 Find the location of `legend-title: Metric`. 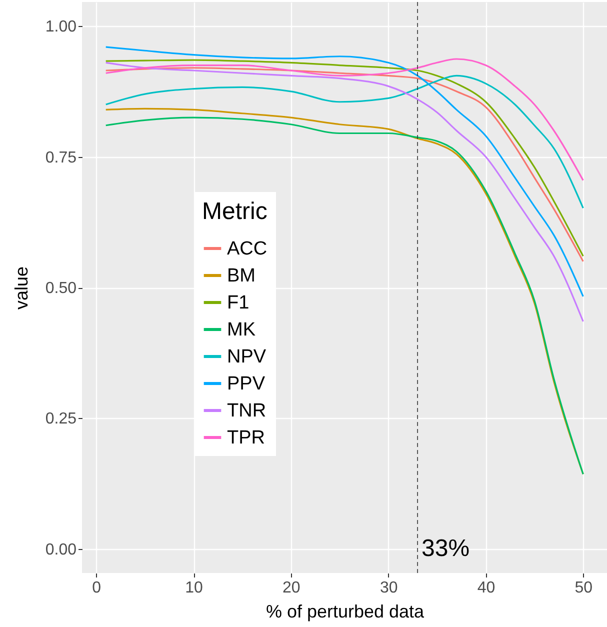

legend-title: Metric is located at coordinates (235, 211).